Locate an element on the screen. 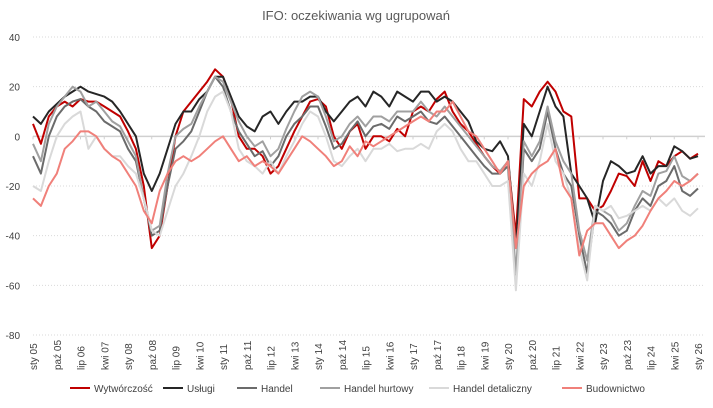 The image size is (713, 408). legend-label: Wytwórczość is located at coordinates (123, 389).